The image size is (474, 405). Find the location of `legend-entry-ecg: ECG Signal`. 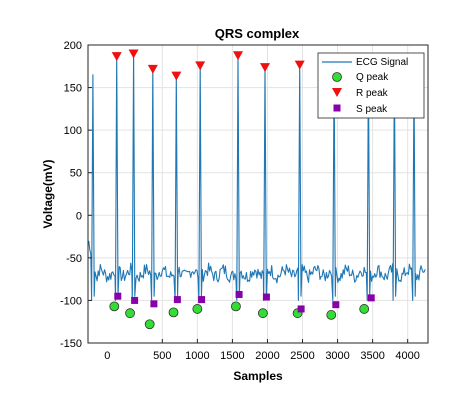

legend-entry-ecg: ECG Signal is located at coordinates (365, 62).